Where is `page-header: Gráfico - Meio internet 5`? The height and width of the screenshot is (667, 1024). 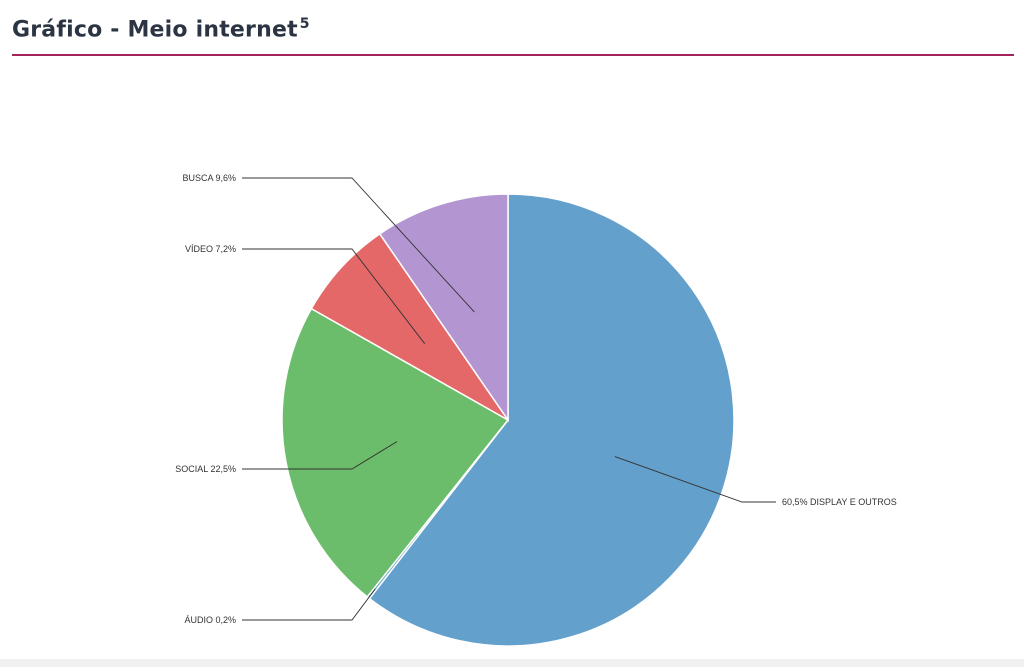 page-header: Gráfico - Meio internet 5 is located at coordinates (513, 31).